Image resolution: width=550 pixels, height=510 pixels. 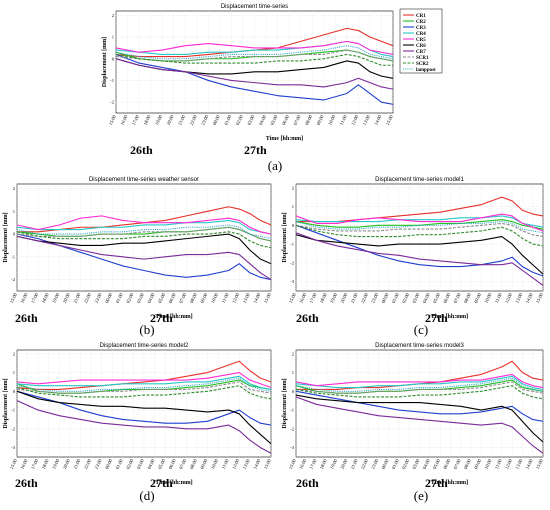 I want to click on y-tick-label: -2, so click(x=292, y=262).